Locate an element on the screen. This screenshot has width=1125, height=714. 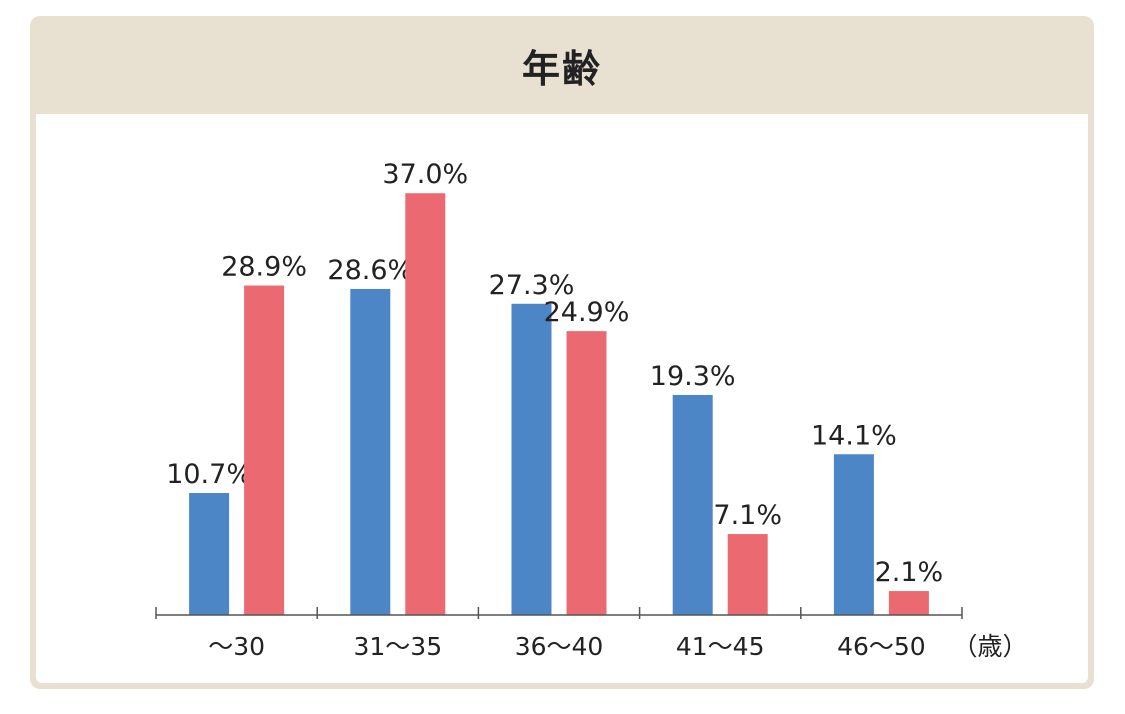
chart-title: 年齢 is located at coordinates (561, 68).